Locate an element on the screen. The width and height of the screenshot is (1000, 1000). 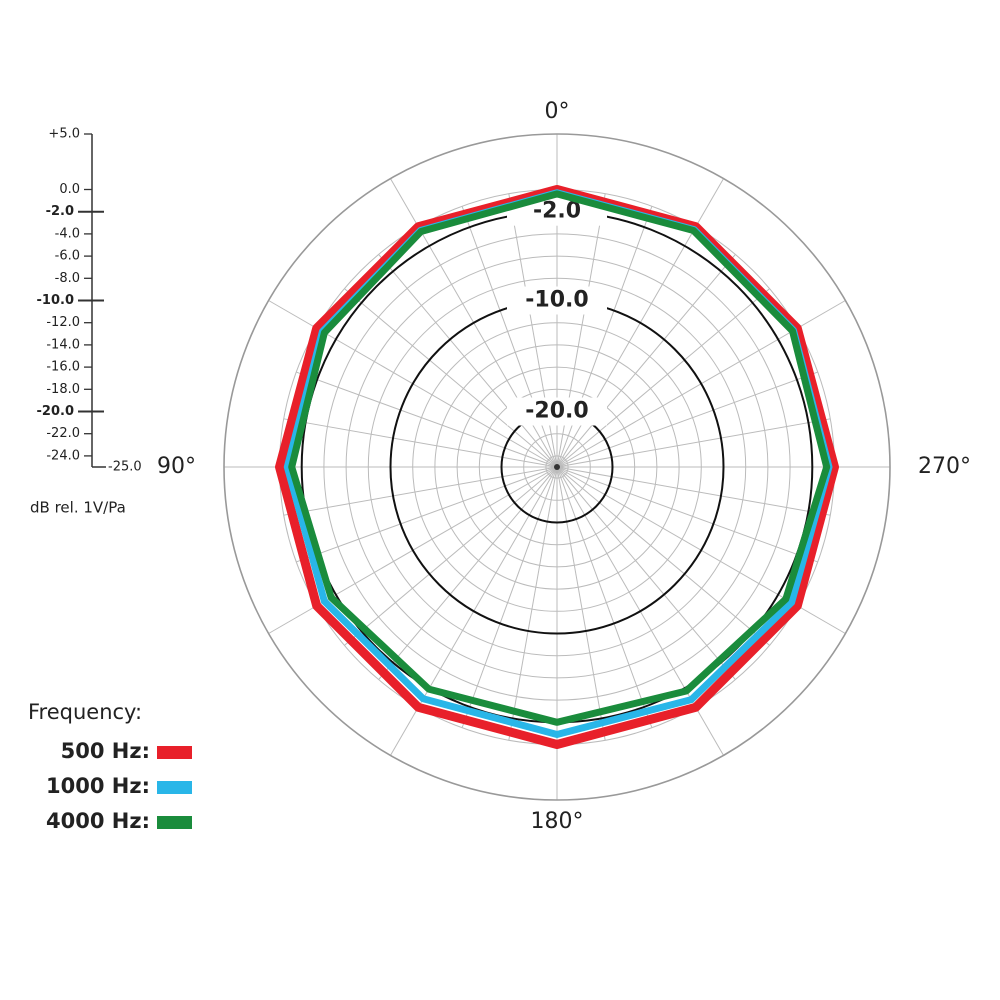
scale-label: -18.0 is located at coordinates (63, 389).